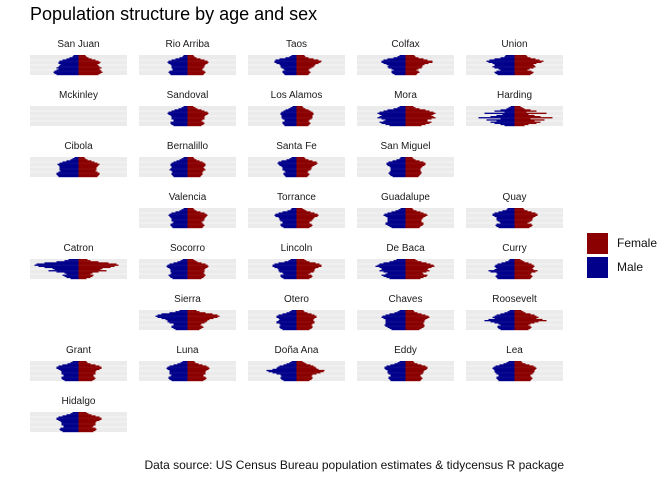 This screenshot has height=480, width=672. I want to click on strip-label: Chaves, so click(406, 299).